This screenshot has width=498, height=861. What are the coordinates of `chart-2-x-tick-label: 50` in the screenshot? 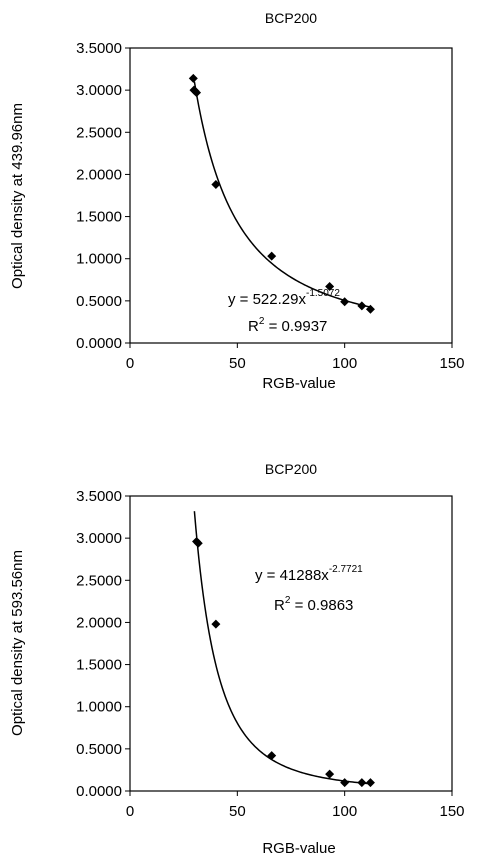 It's located at (237, 811).